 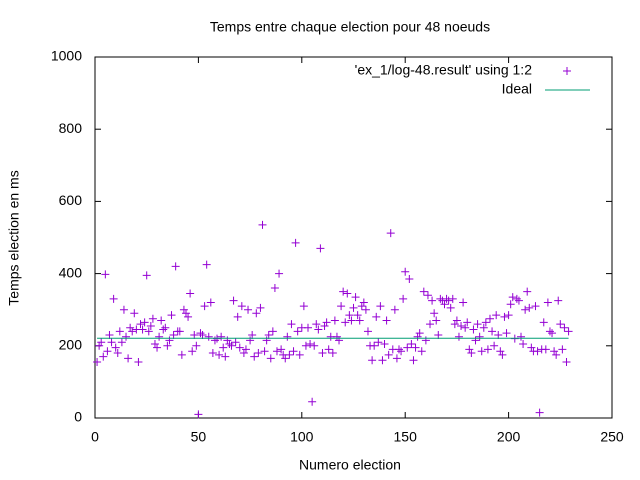 I want to click on x-tick-label: 50, so click(x=199, y=437).